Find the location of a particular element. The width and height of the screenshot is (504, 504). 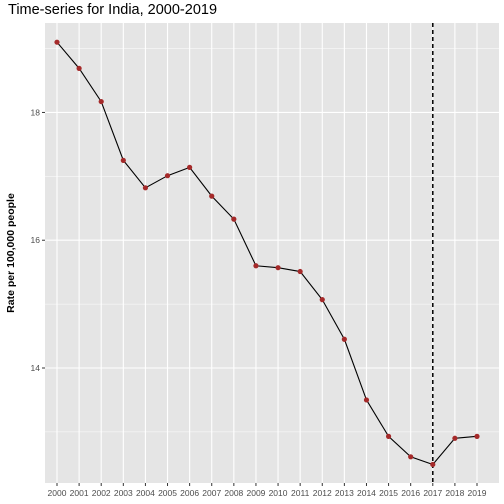

x-tick-label: 2011 is located at coordinates (300, 493).